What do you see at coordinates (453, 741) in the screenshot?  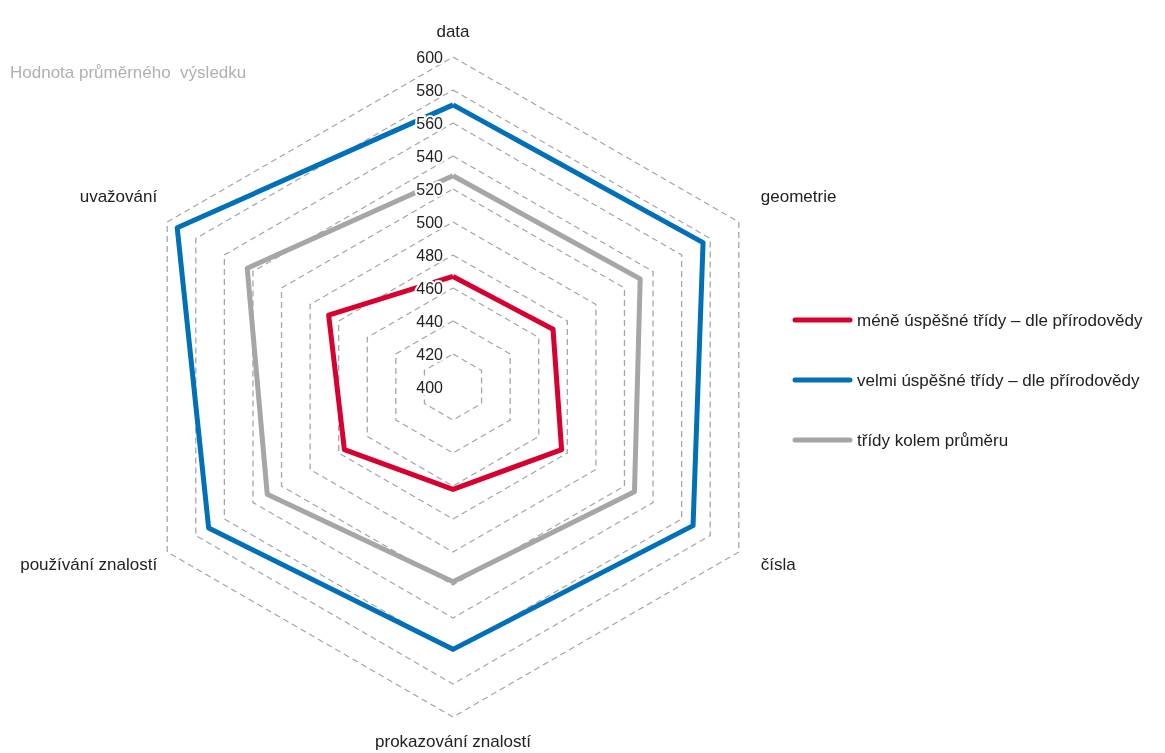 I see `spoke-label: prokazování znalostí` at bounding box center [453, 741].